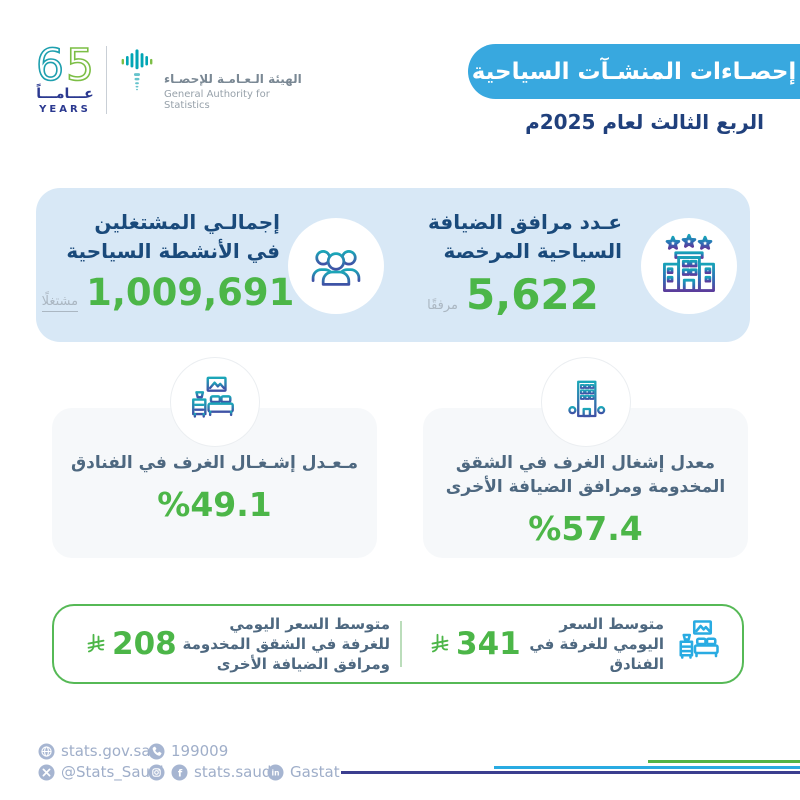  What do you see at coordinates (524, 236) in the screenshot?
I see `licensed-facilities-title: عـدد مرافق الضيافة السياحية المرخصة` at bounding box center [524, 236].